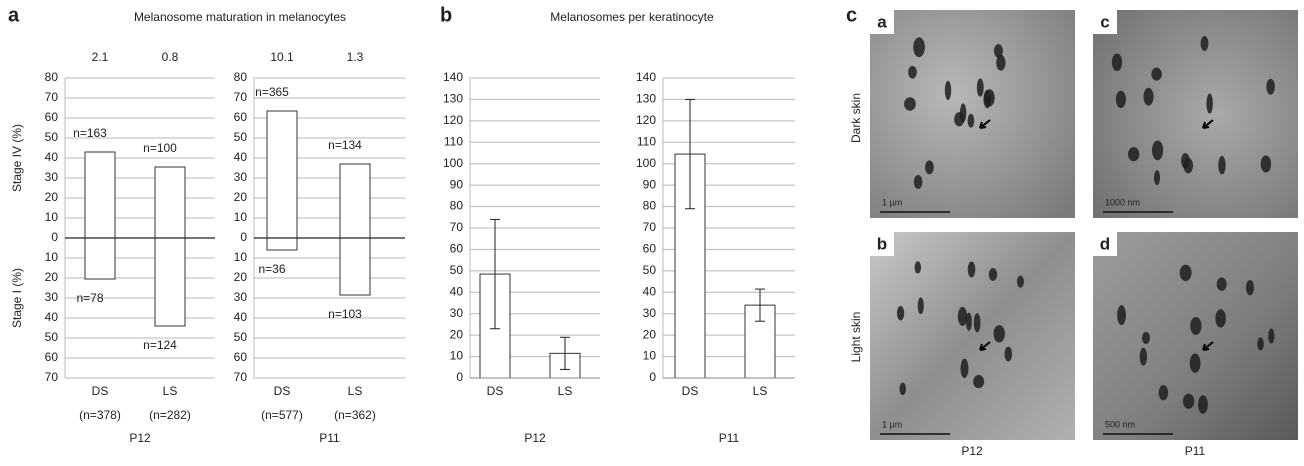  I want to click on x-tick-label: DS, so click(100, 391).